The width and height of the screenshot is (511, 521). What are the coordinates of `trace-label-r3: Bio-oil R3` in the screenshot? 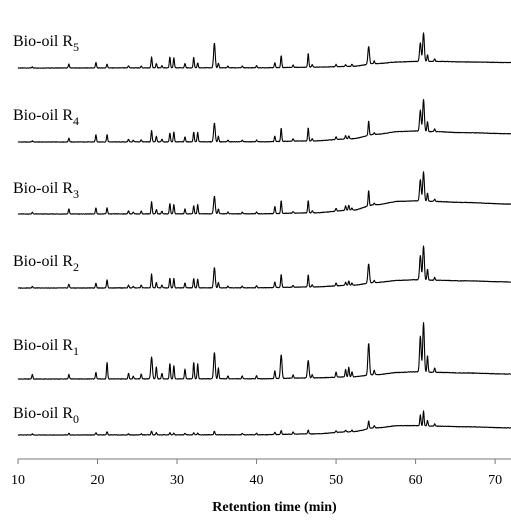 It's located at (46, 190).